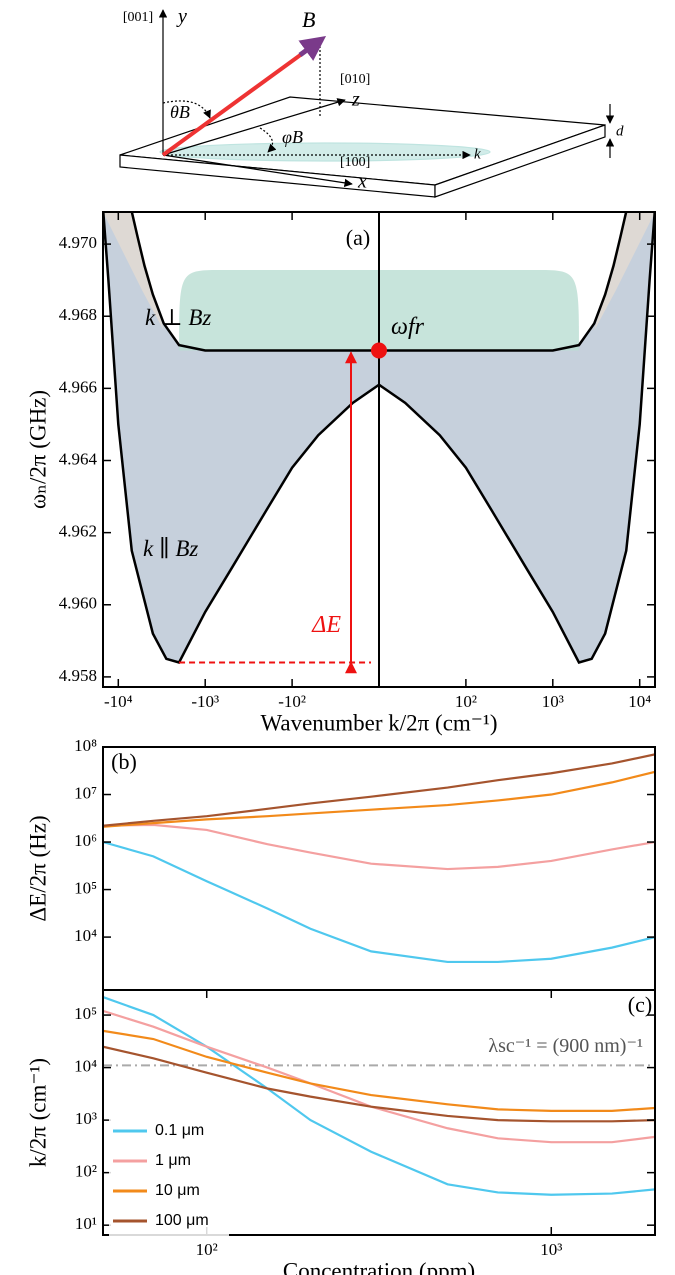 This screenshot has width=675, height=1275. Describe the element at coordinates (367, 103) in the screenshot. I see `schematic` at that location.